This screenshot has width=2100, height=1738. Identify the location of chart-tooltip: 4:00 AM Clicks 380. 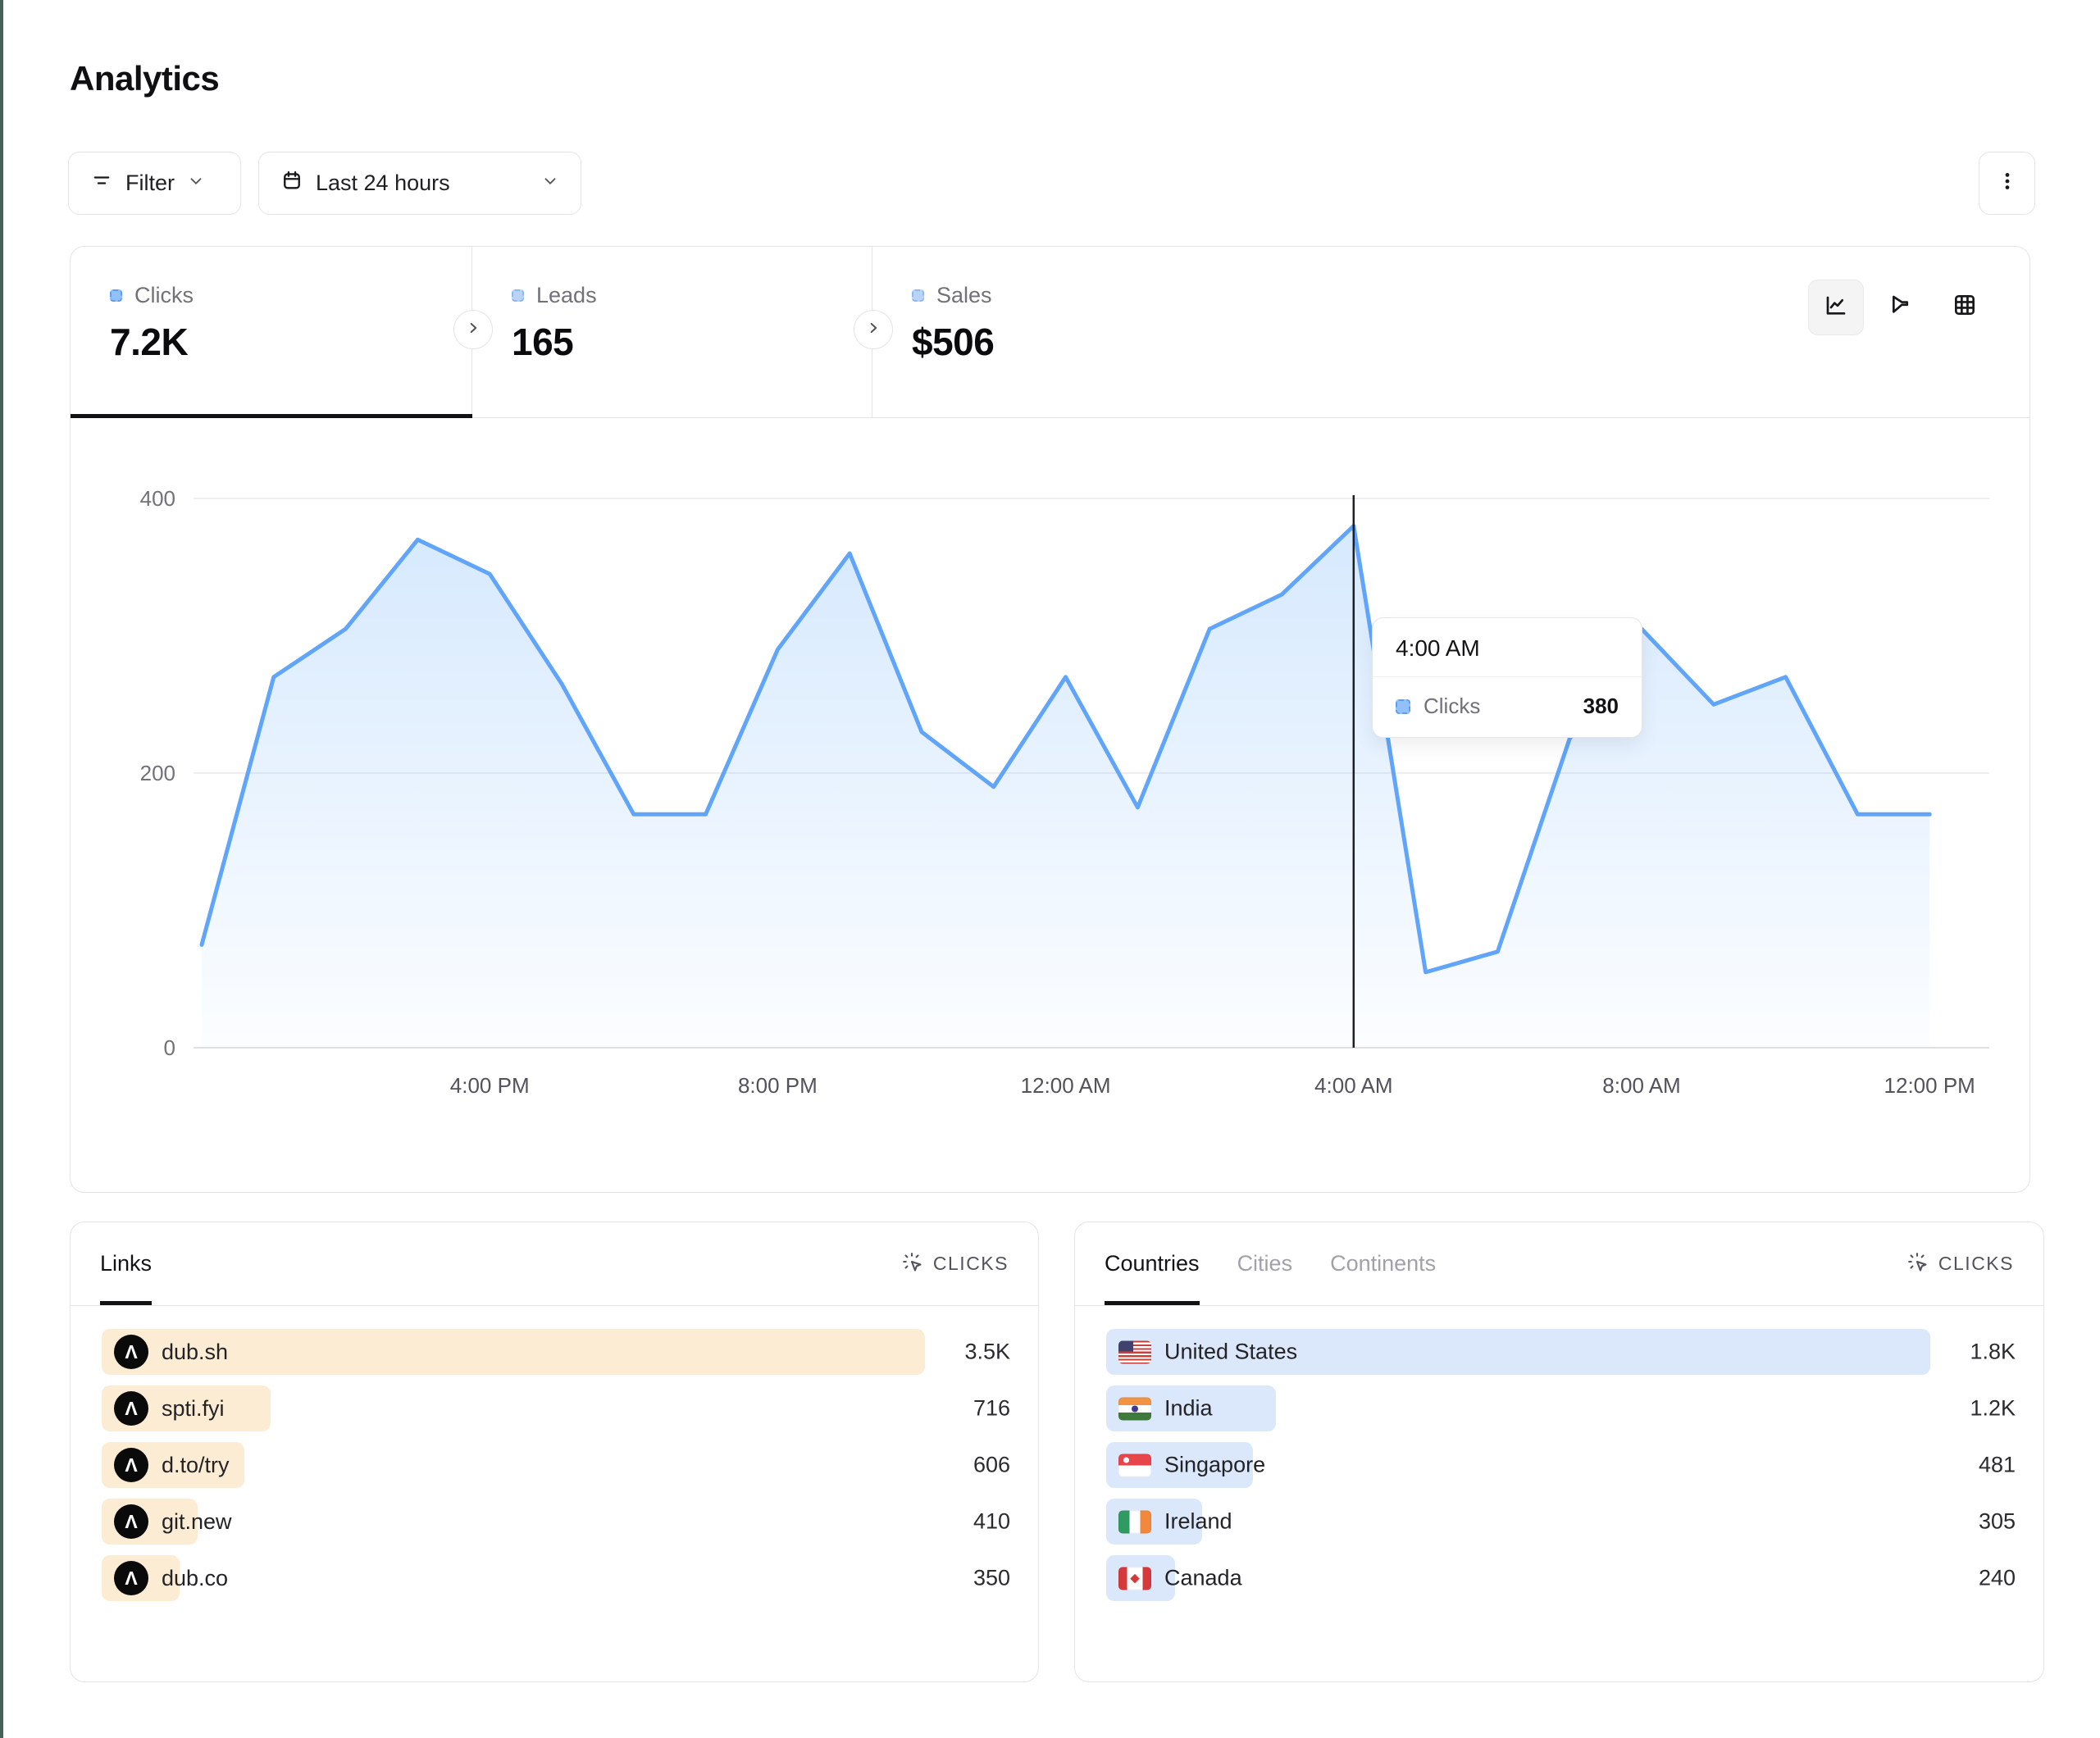
(1507, 677).